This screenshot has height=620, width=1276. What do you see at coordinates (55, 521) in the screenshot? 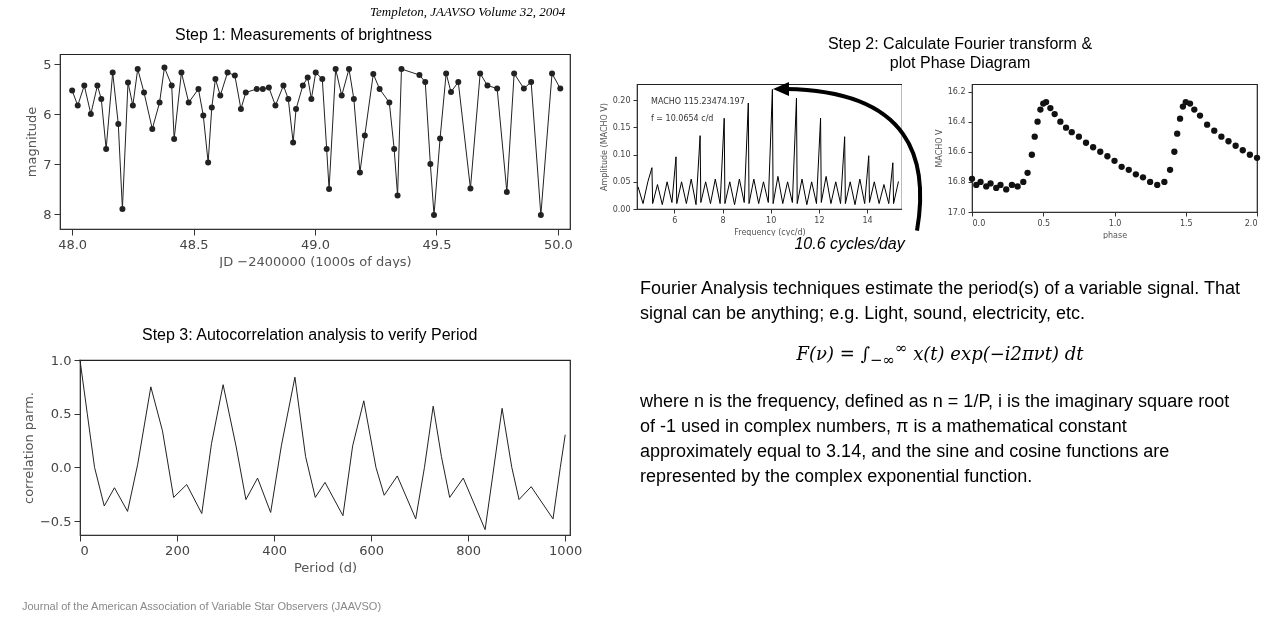
I see `y-tick-label: −0.5` at bounding box center [55, 521].